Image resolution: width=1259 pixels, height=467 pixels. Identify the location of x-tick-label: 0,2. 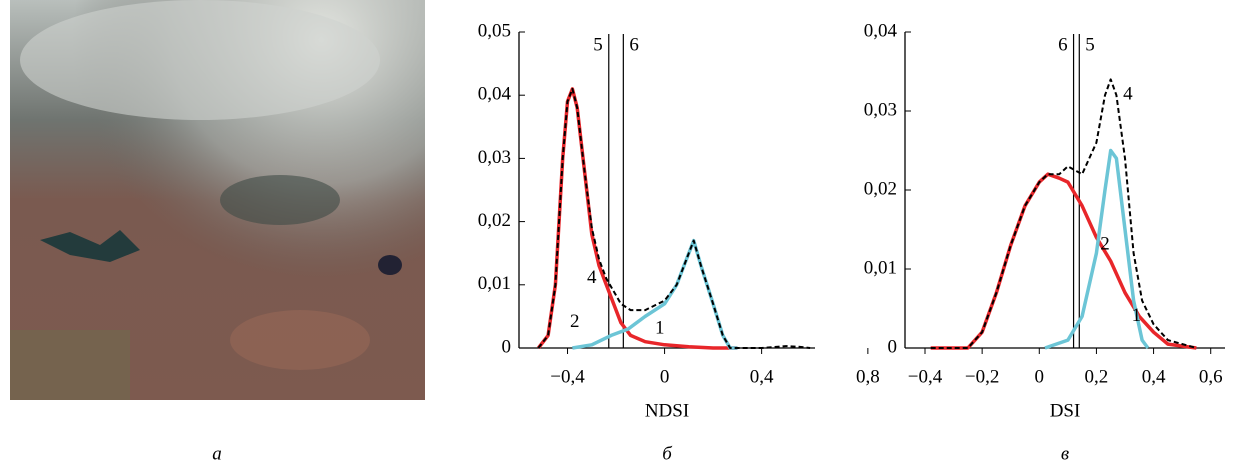
(1097, 376).